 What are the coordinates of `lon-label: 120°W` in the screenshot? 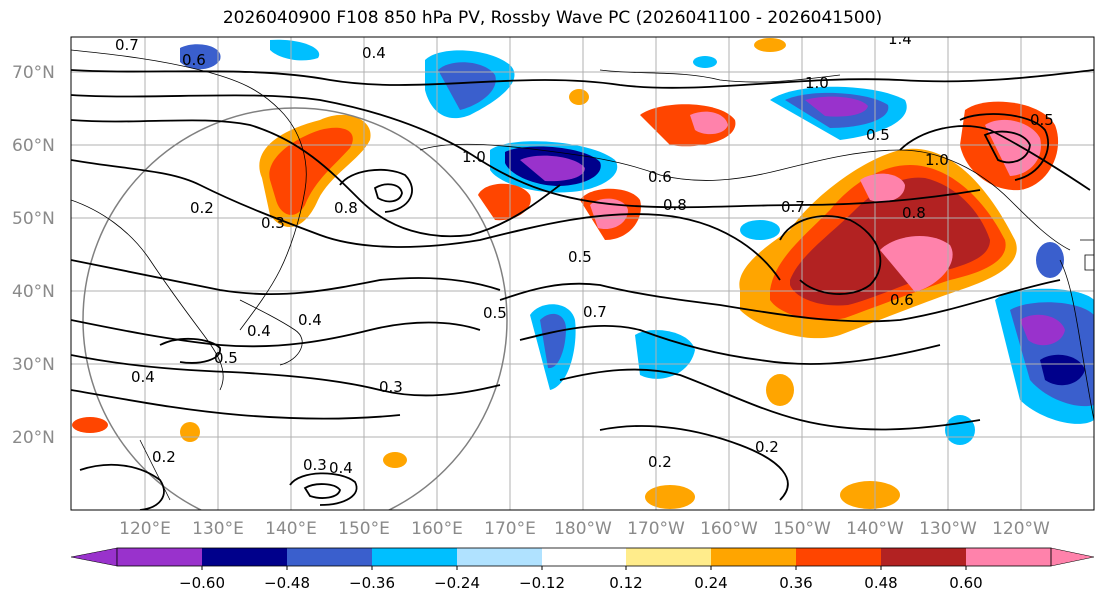 It's located at (1021, 529).